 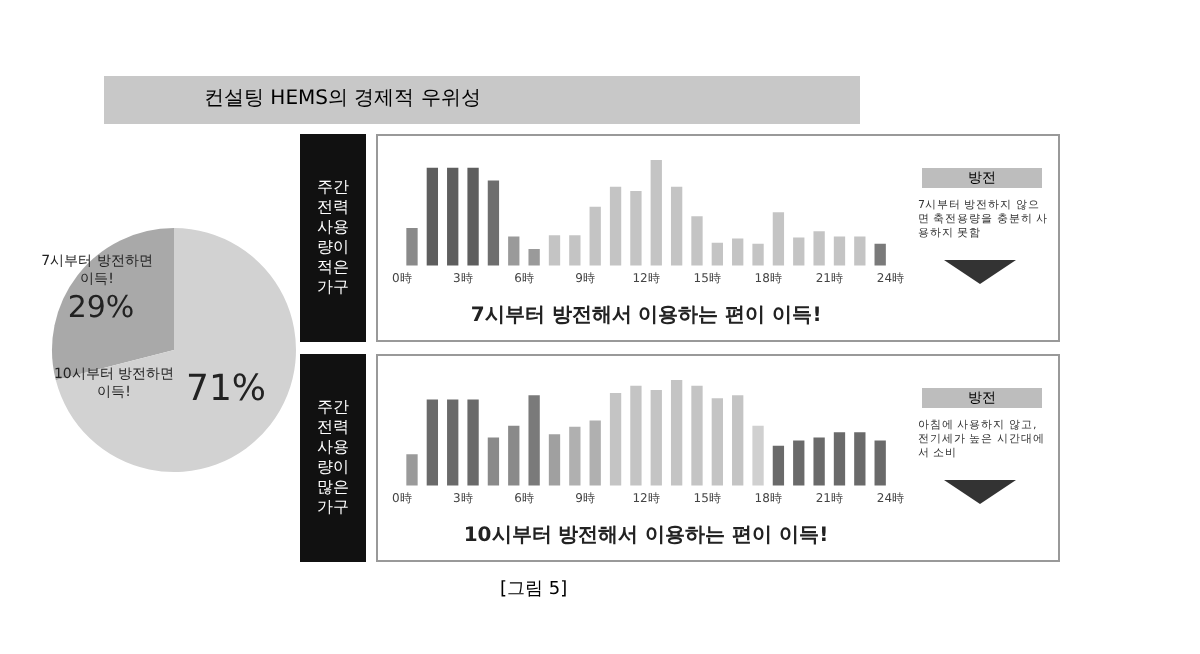 What do you see at coordinates (226, 389) in the screenshot?
I see `data-label: 71%` at bounding box center [226, 389].